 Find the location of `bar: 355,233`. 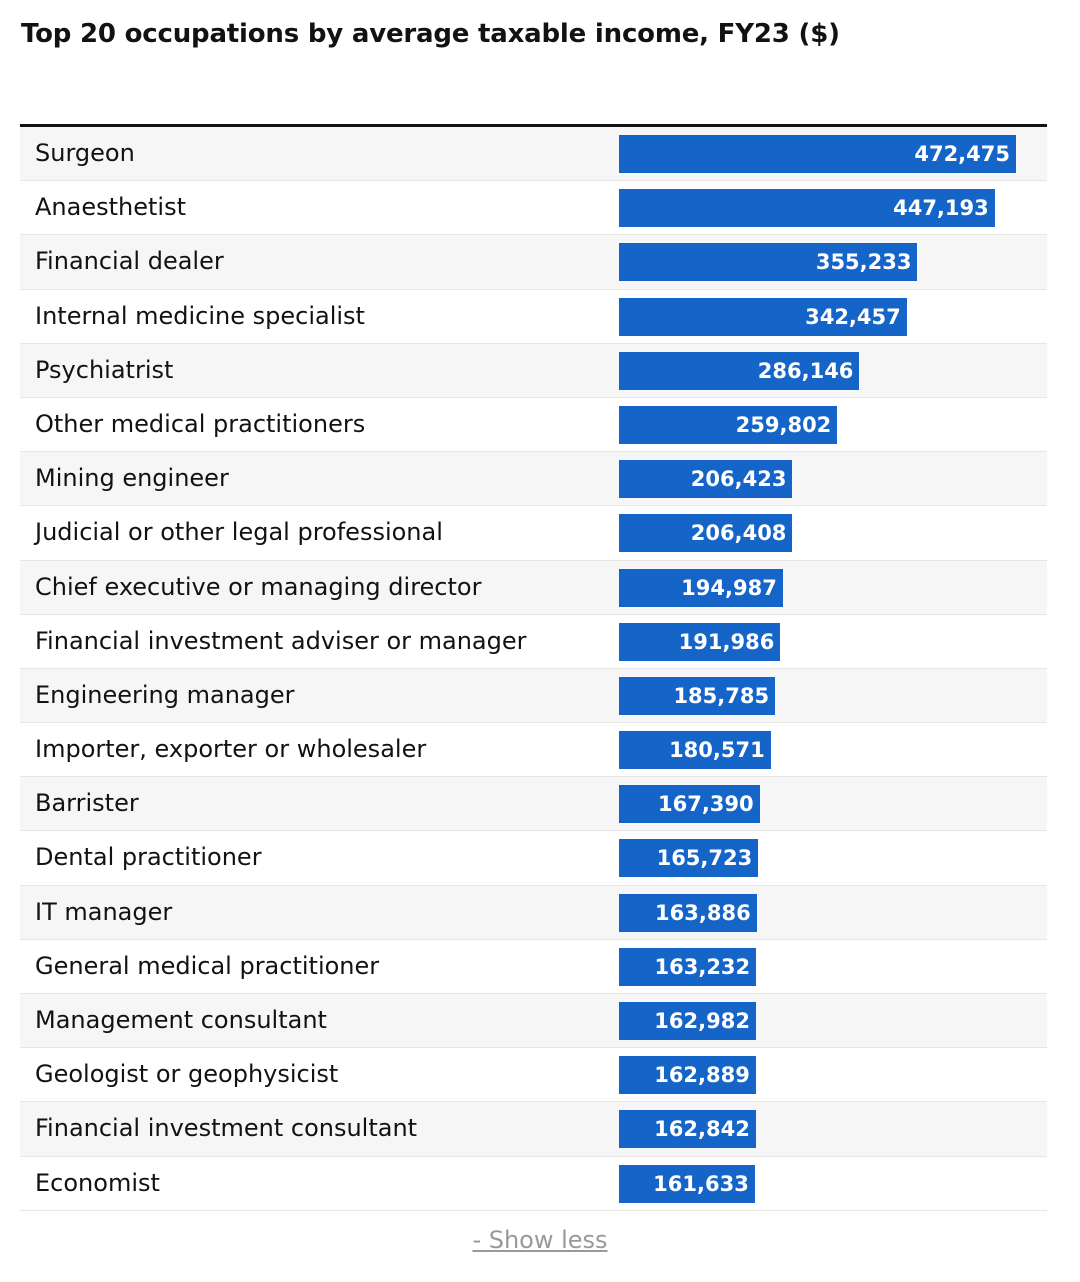

bar: 355,233 is located at coordinates (768, 262).